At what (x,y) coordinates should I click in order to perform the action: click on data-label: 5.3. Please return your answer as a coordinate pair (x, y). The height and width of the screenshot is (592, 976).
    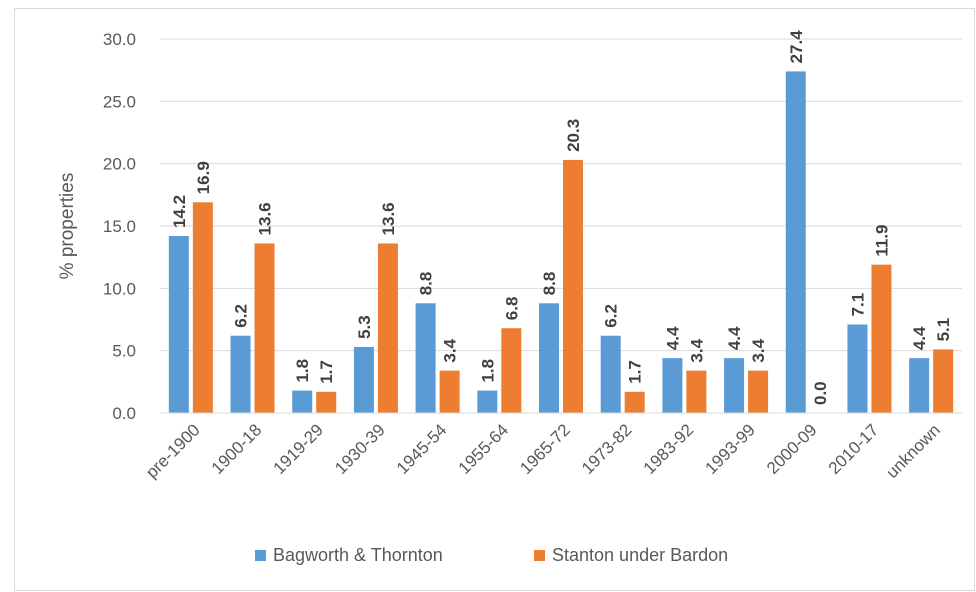
    Looking at the image, I should click on (364, 327).